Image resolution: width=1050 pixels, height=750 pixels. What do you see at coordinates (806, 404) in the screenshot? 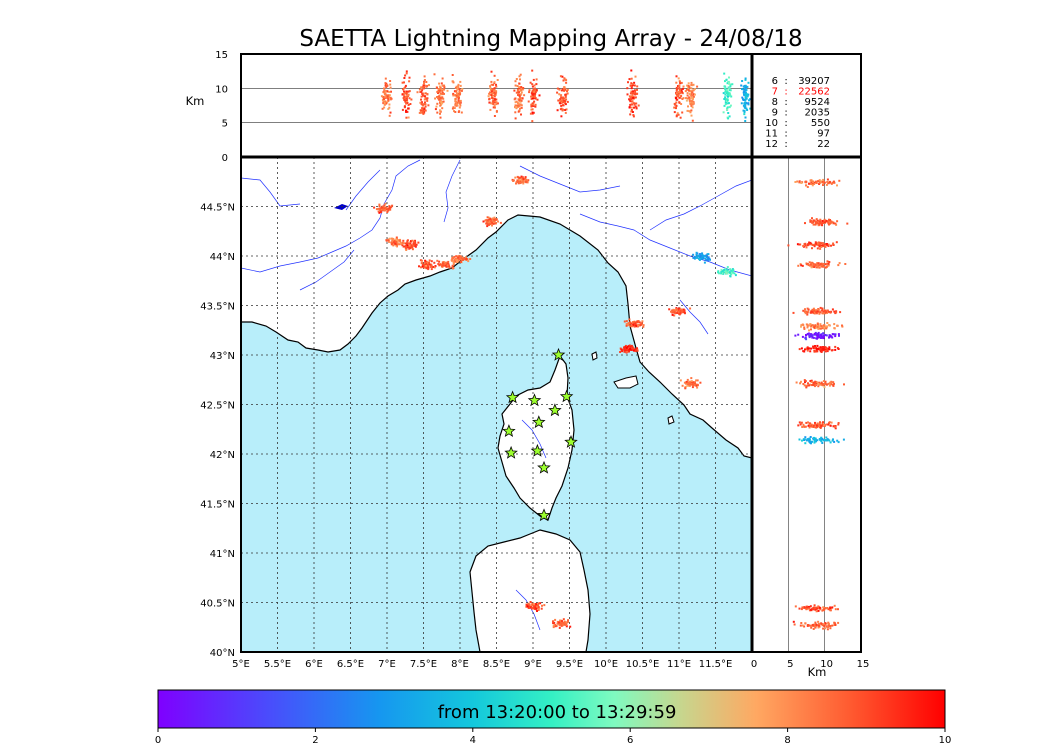
I see `side-panel-gridlines` at bounding box center [806, 404].